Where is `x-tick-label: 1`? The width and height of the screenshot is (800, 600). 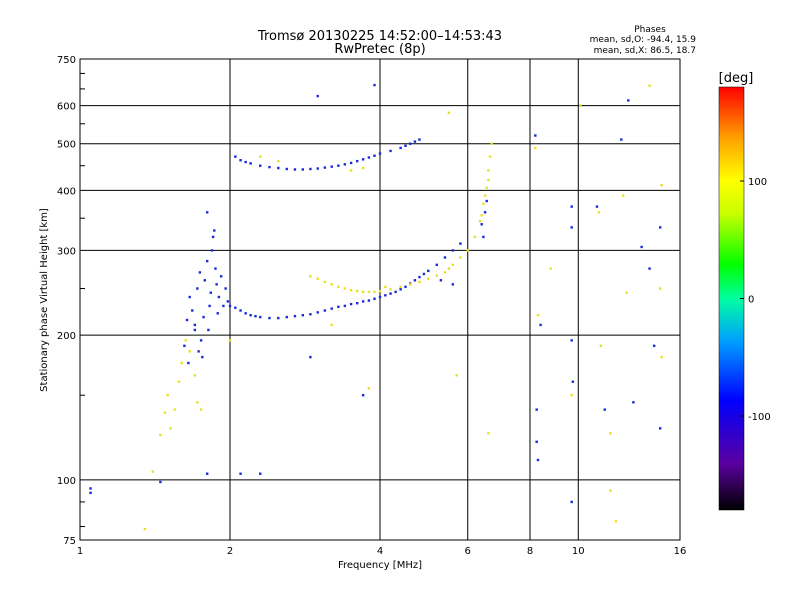 x-tick-label: 1 is located at coordinates (80, 551).